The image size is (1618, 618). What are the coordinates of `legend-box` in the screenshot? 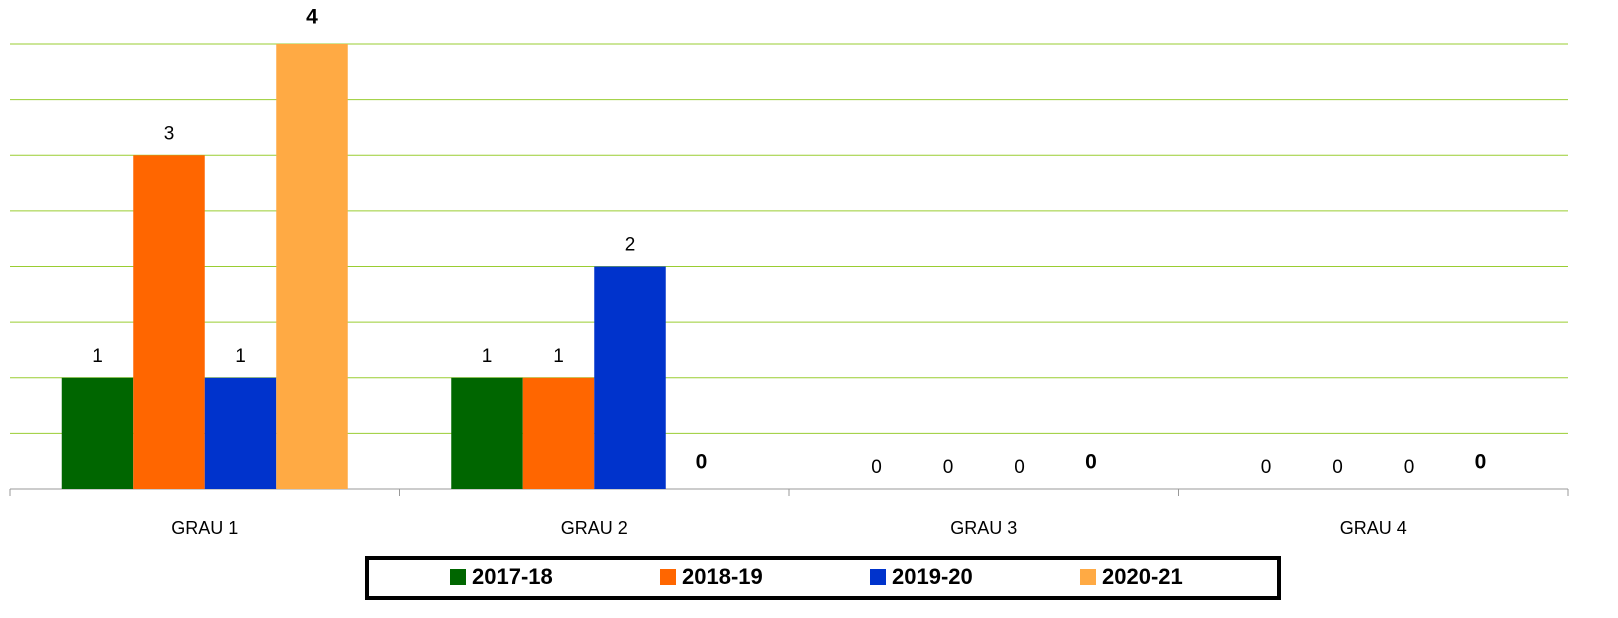 It's located at (823, 578).